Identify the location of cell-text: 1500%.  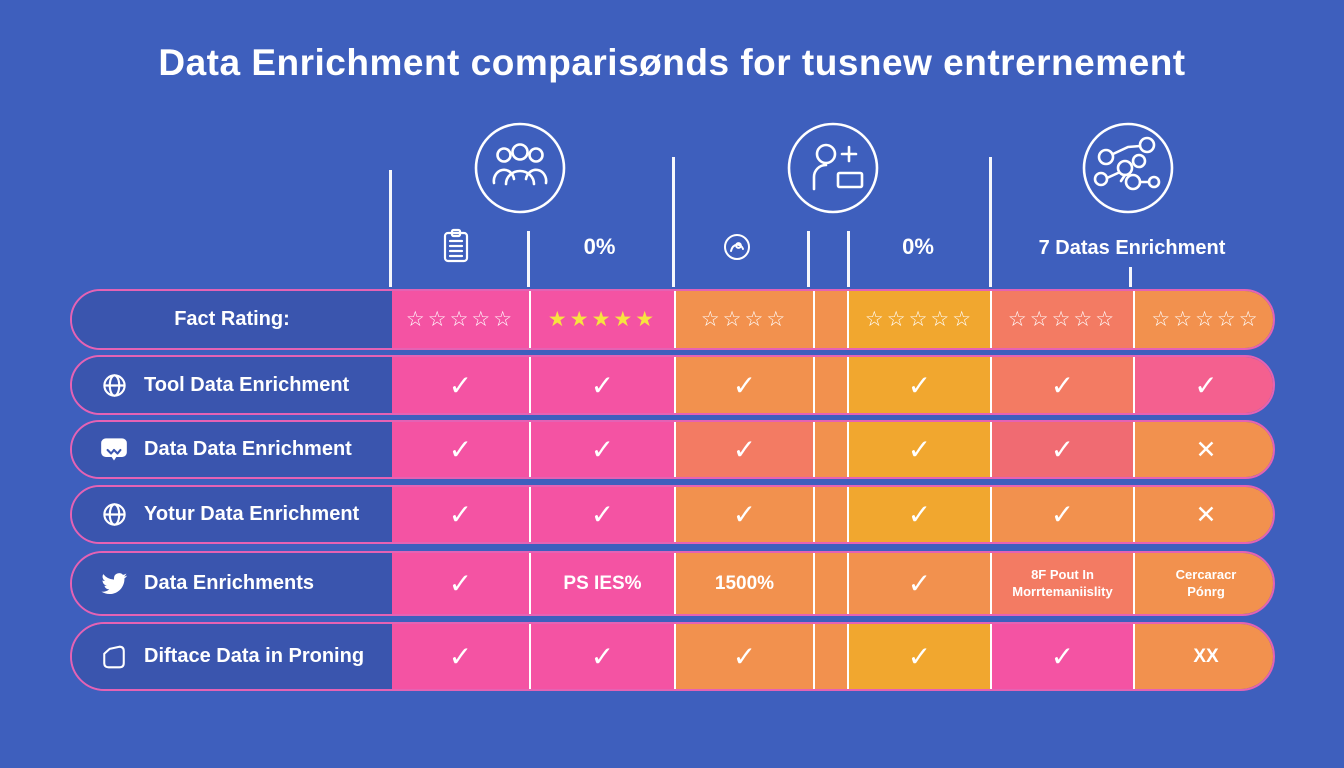
(744, 583).